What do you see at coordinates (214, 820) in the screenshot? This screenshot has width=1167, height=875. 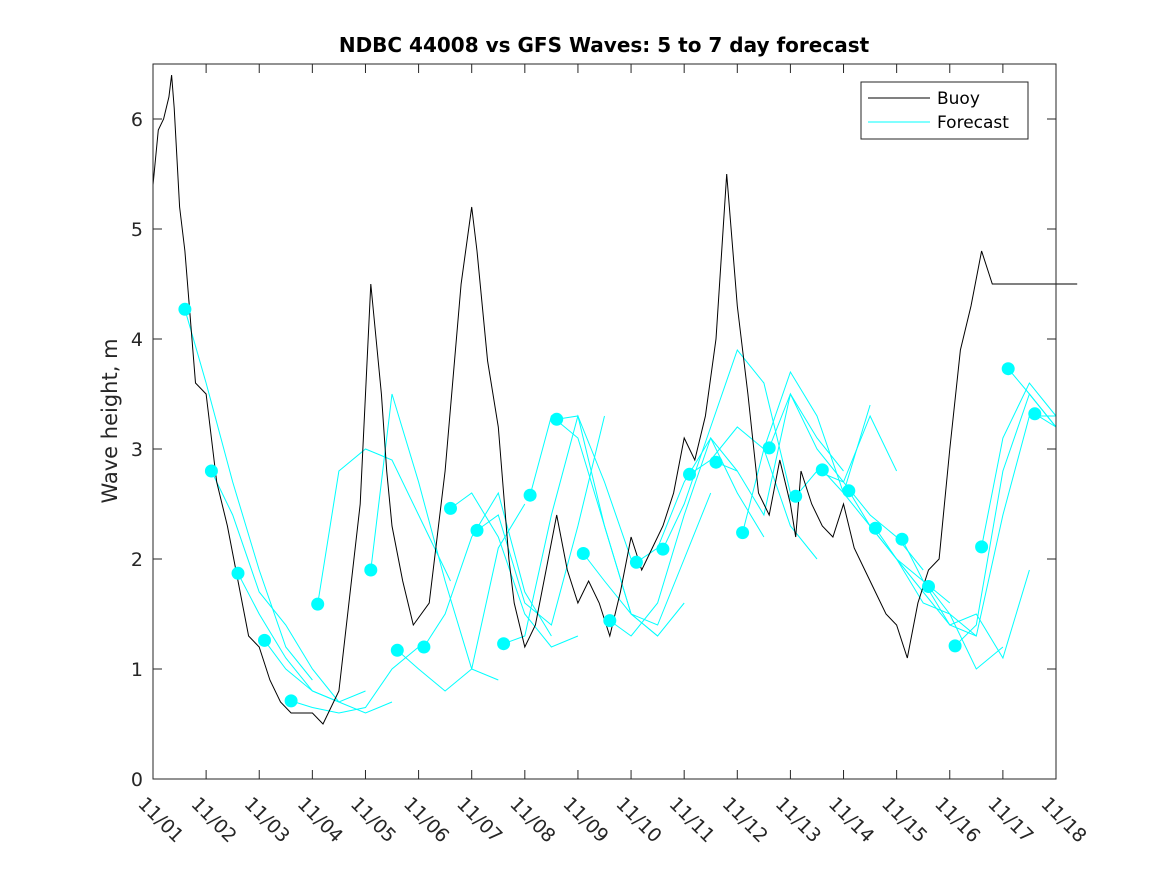 I see `x-tick-label: 11/02` at bounding box center [214, 820].